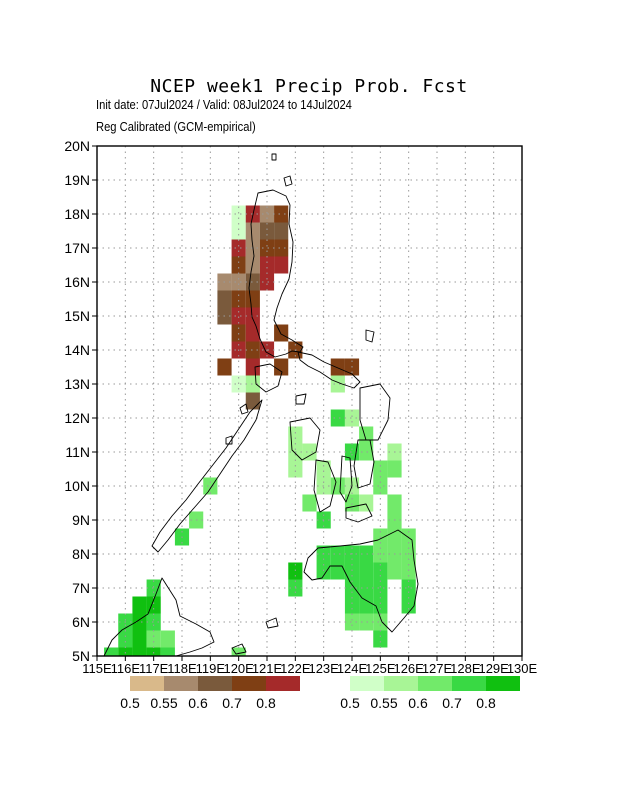  I want to click on wet-legend-label: 0.8, so click(486, 703).